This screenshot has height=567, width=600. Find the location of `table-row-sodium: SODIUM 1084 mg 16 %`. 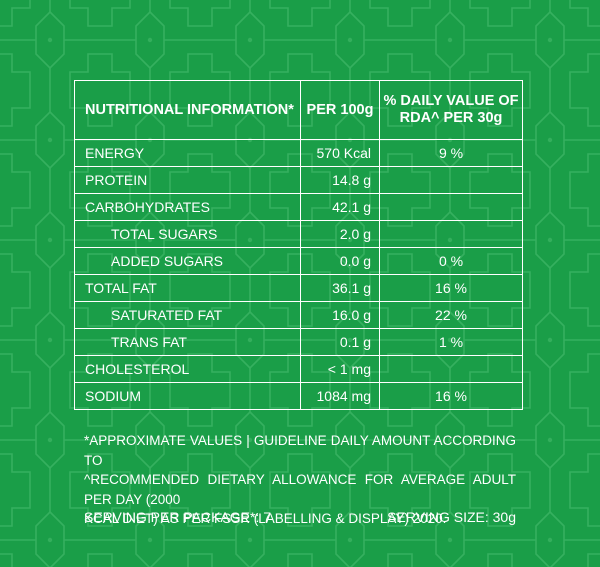

table-row-sodium: SODIUM 1084 mg 16 % is located at coordinates (298, 396).